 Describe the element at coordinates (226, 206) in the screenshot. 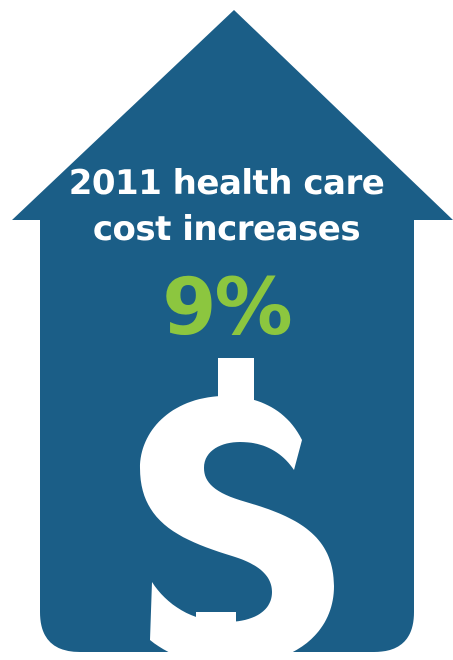

I see `headline: 2011 health care cost increases` at that location.